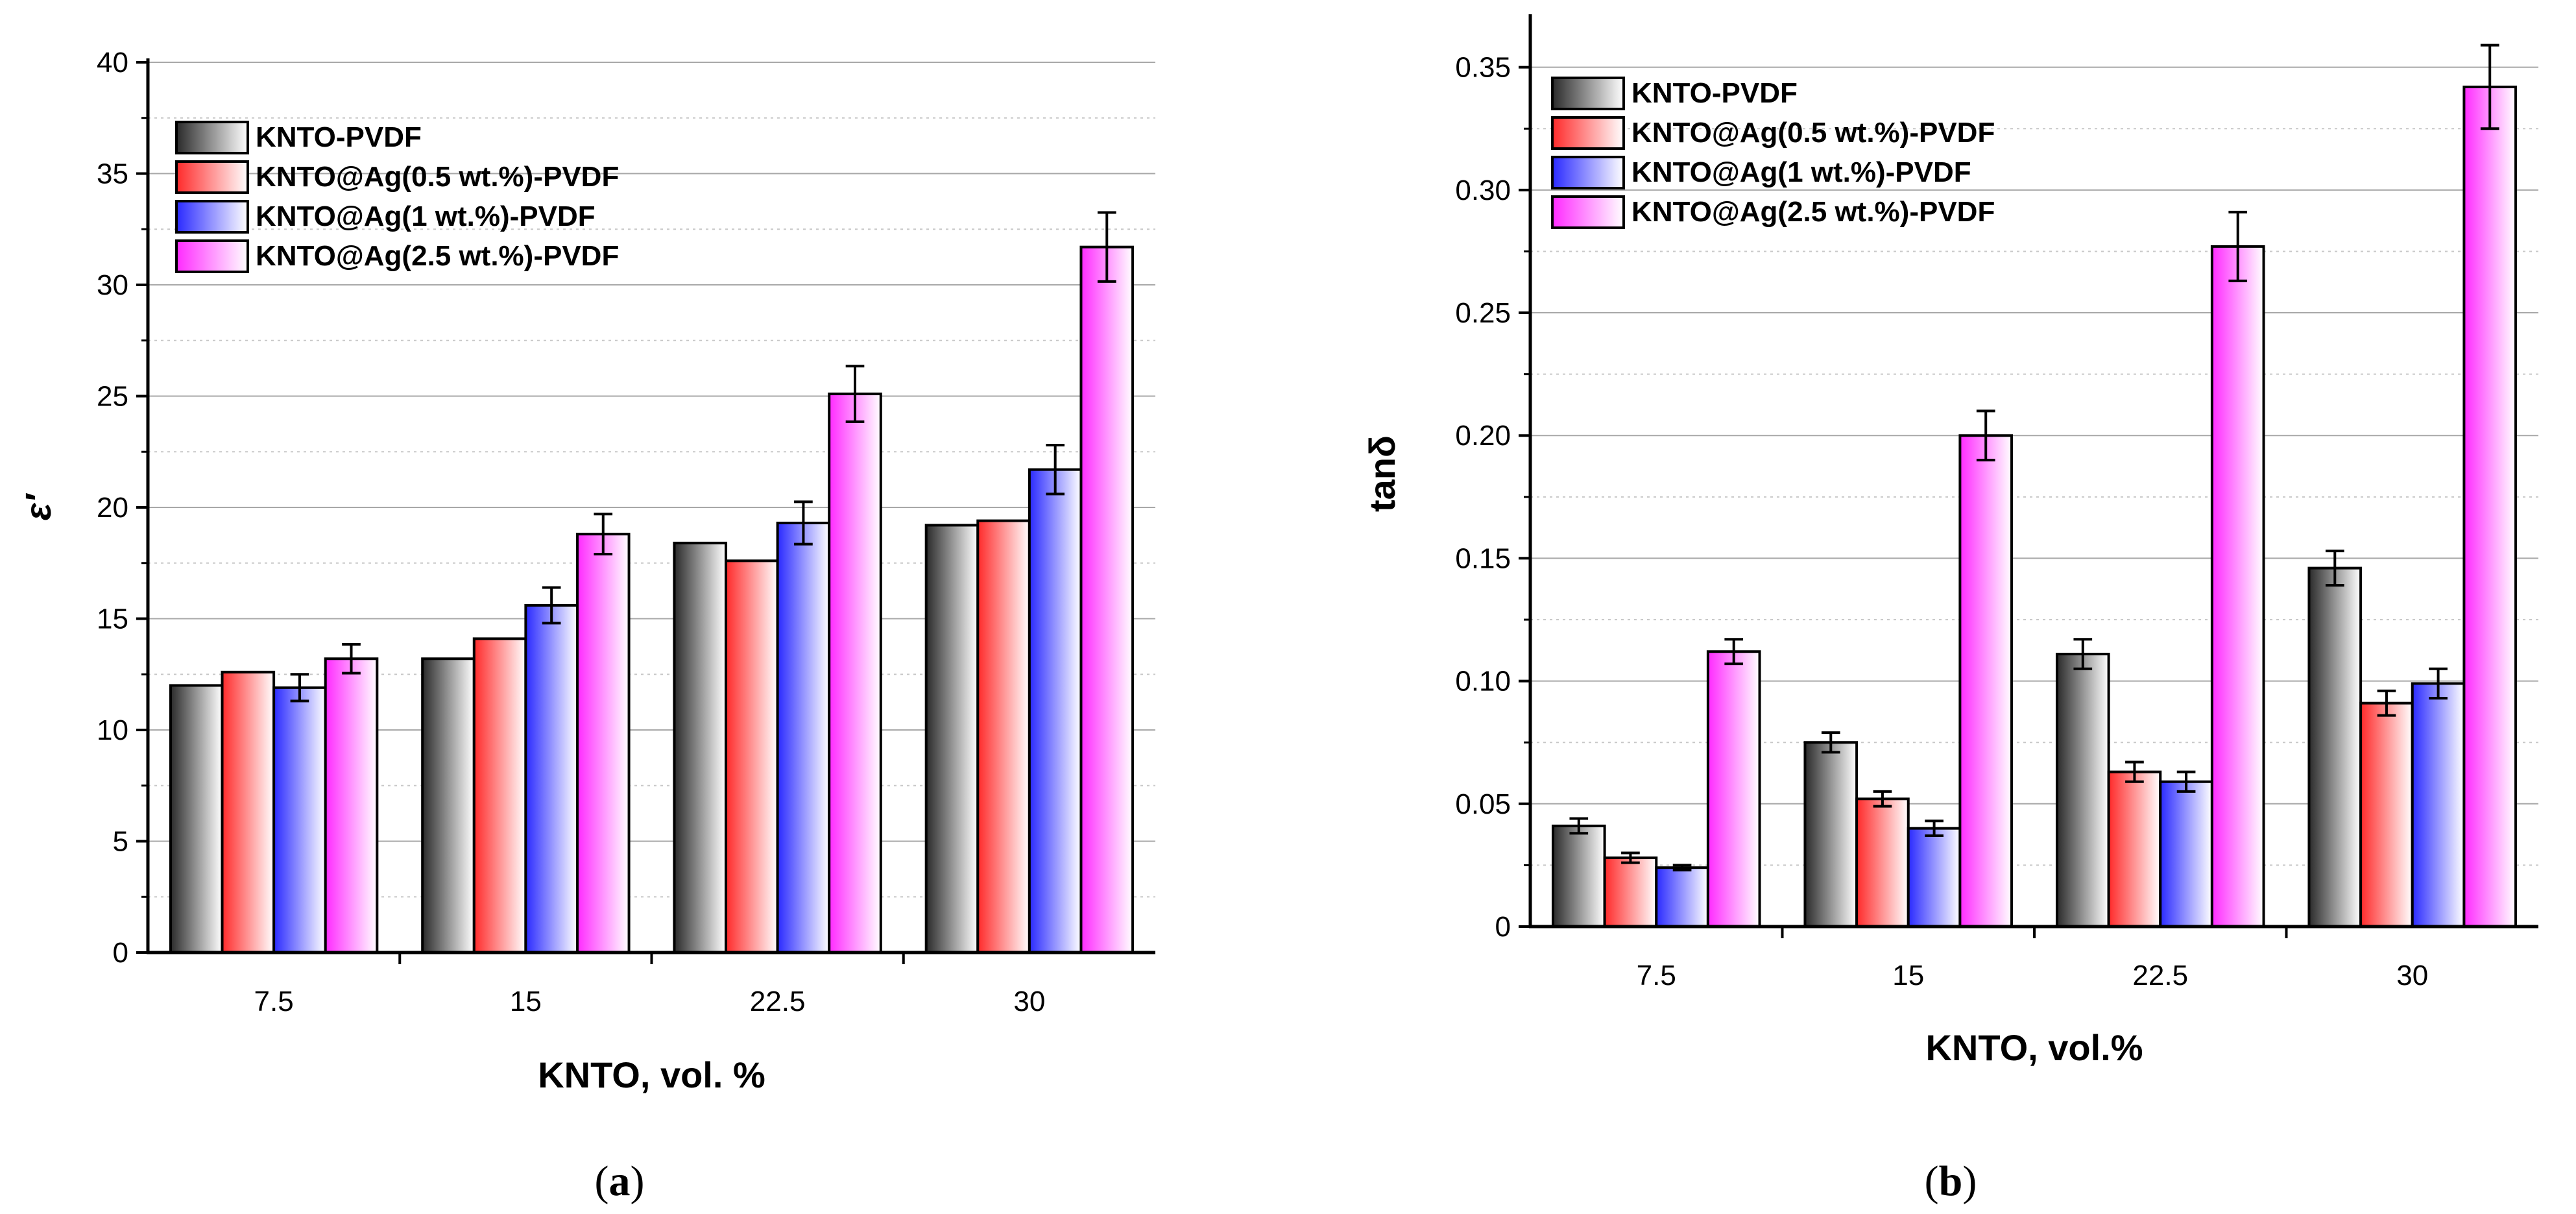 The height and width of the screenshot is (1214, 2576). Describe the element at coordinates (339, 137) in the screenshot. I see `legend-label-0: KNTO-PVDF` at that location.